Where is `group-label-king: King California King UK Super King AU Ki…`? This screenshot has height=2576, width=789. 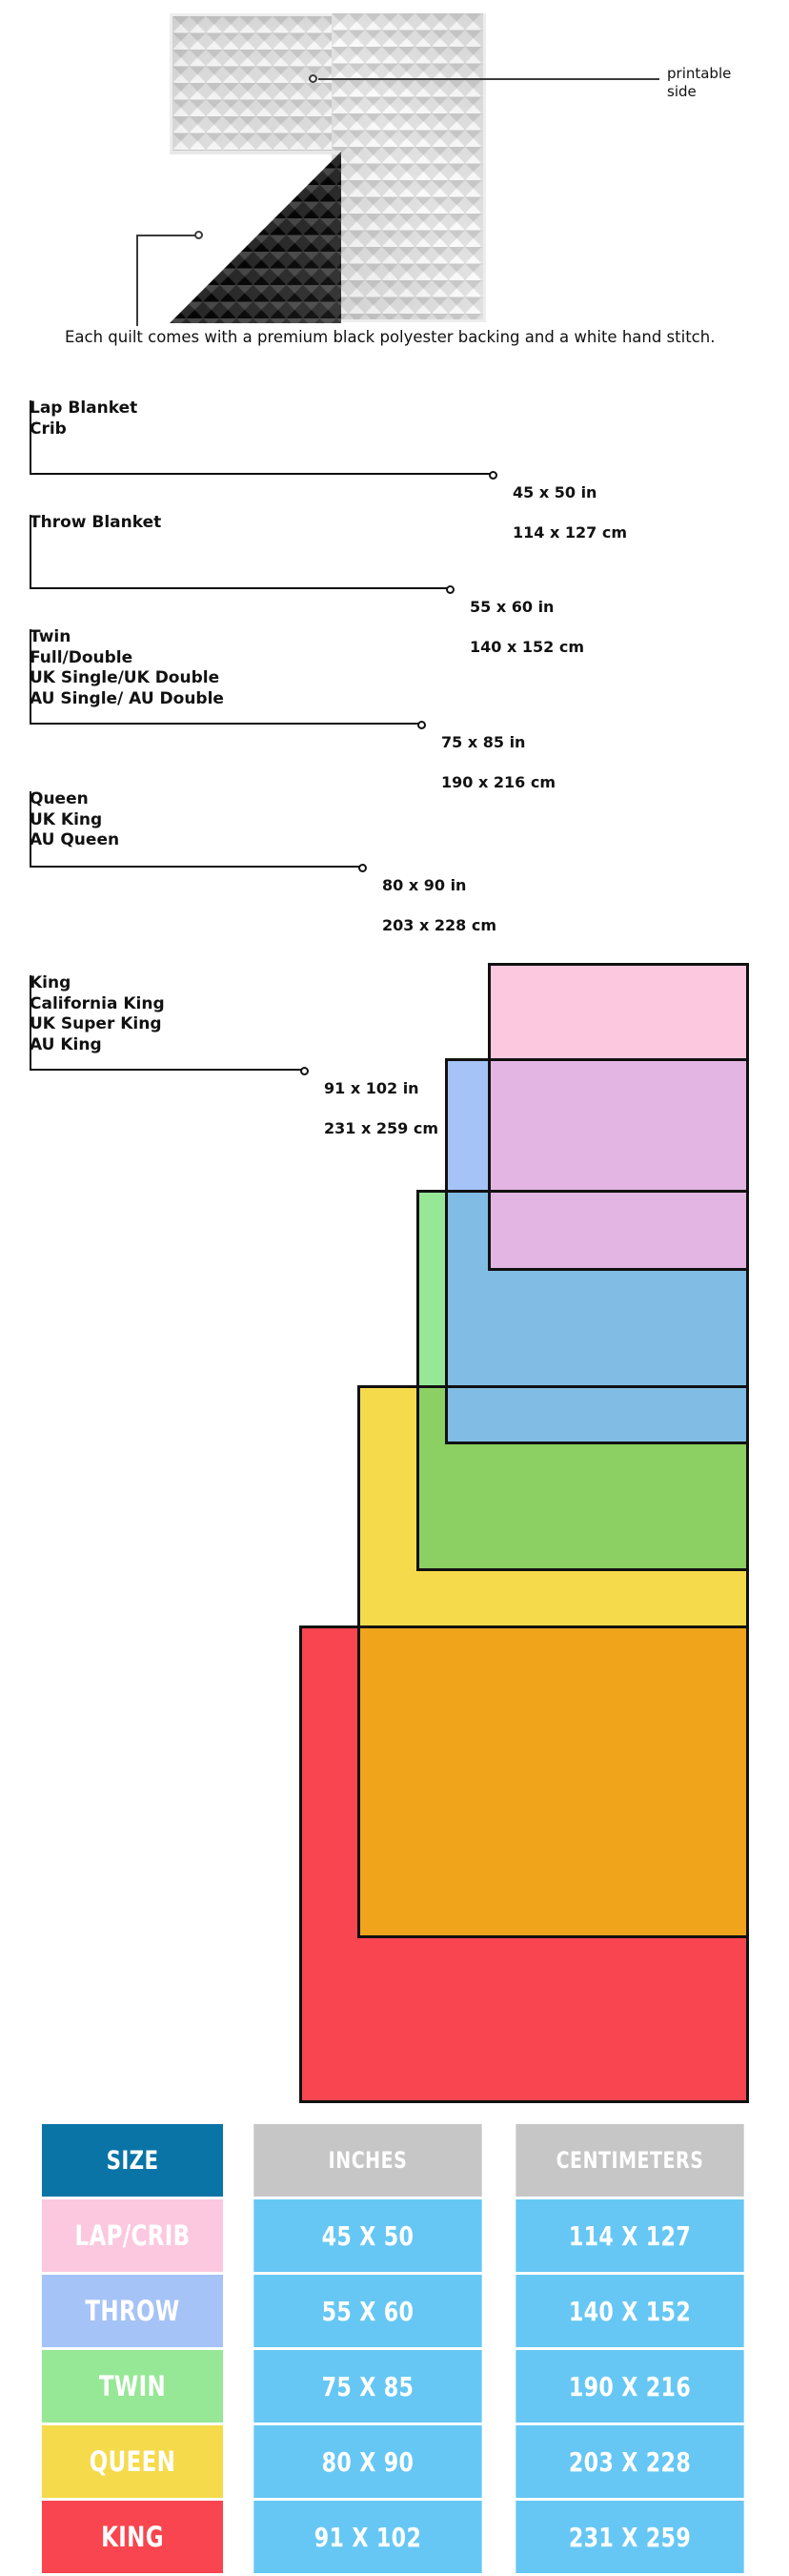 group-label-king: King California King UK Super King AU Ki… is located at coordinates (187, 1014).